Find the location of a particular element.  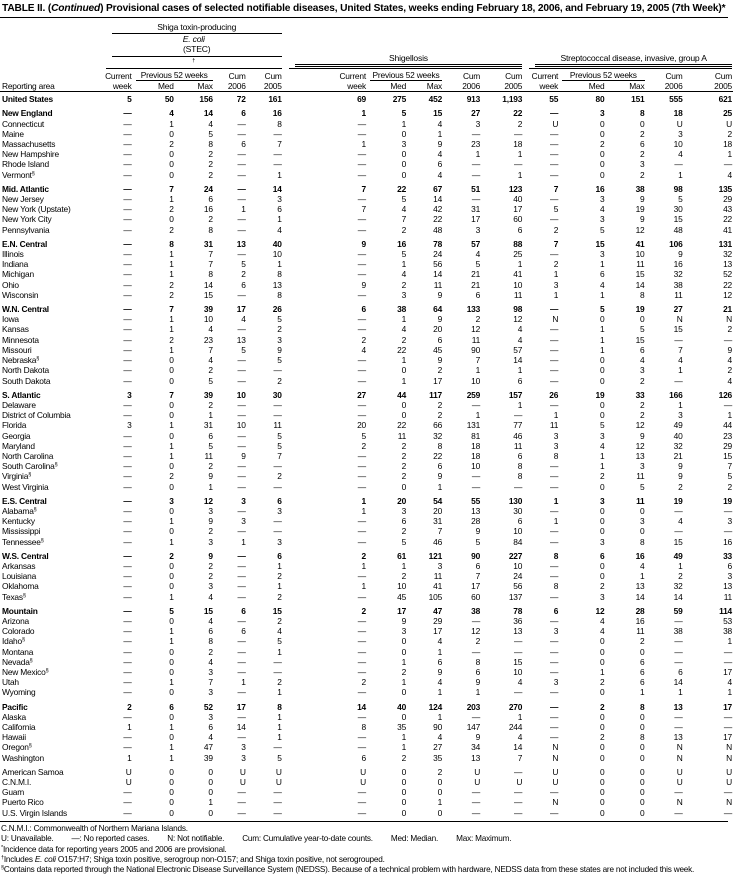

table-cell: 135 is located at coordinates (725, 188).